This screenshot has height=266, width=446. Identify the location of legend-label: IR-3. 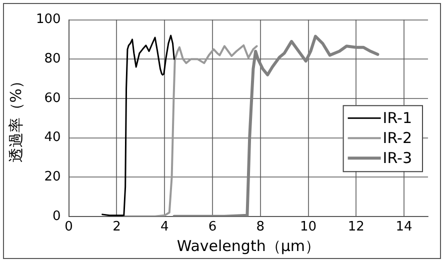
(397, 157).